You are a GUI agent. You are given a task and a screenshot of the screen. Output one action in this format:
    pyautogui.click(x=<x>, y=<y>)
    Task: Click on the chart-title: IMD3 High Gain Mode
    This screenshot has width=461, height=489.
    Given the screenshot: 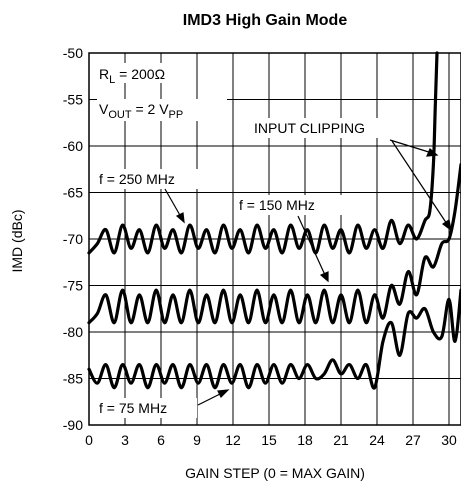 What is the action you would take?
    pyautogui.click(x=265, y=20)
    